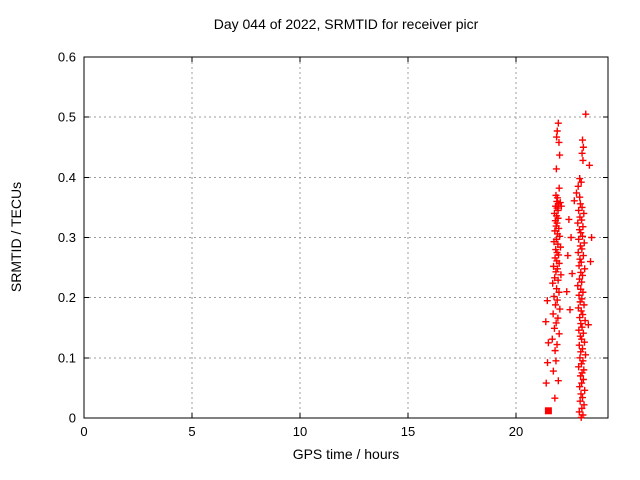 The image size is (640, 480). What do you see at coordinates (67, 297) in the screenshot?
I see `y-tick-label: 0.2` at bounding box center [67, 297].